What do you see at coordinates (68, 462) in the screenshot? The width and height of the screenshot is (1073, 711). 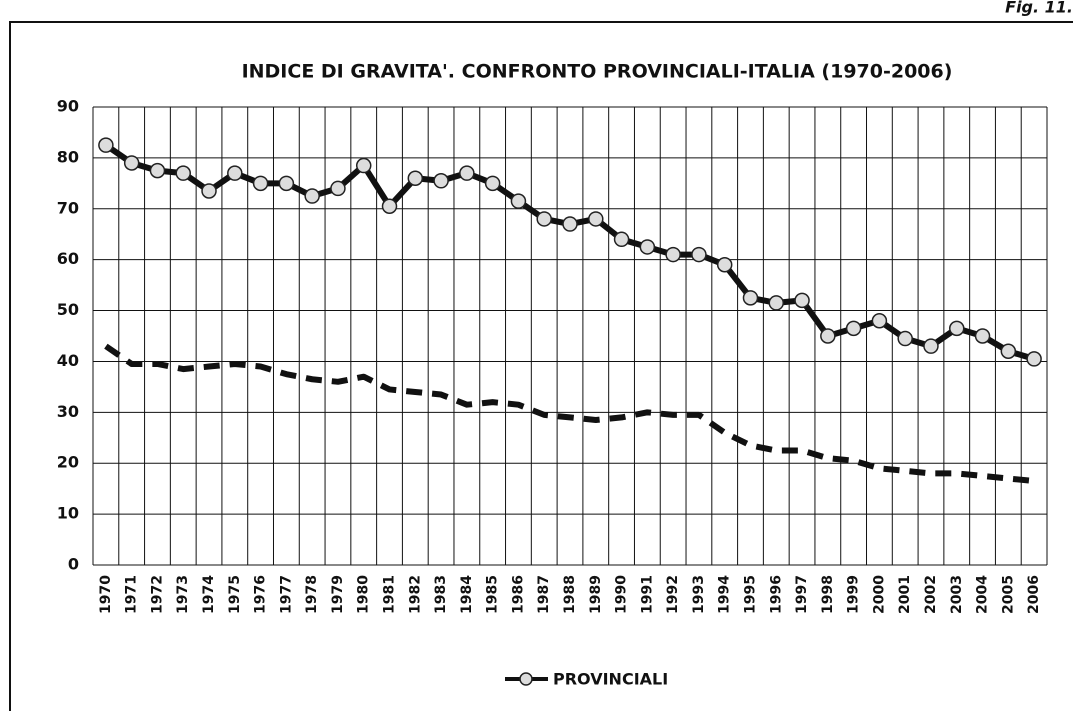 I see `y-tick-label: 20` at bounding box center [68, 462].